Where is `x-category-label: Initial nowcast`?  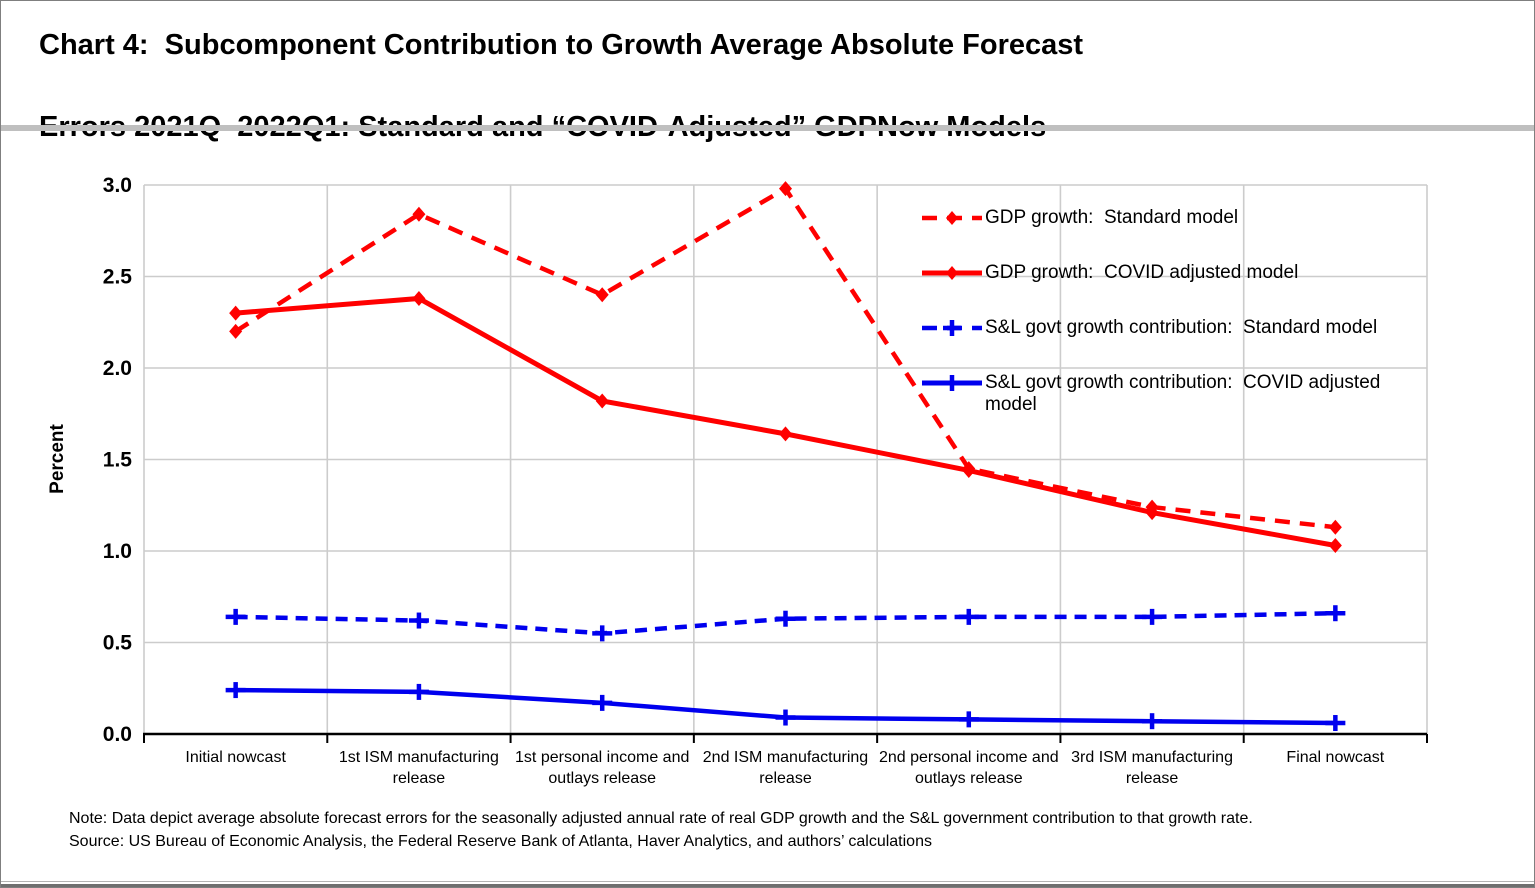 x-category-label: Initial nowcast is located at coordinates (235, 757).